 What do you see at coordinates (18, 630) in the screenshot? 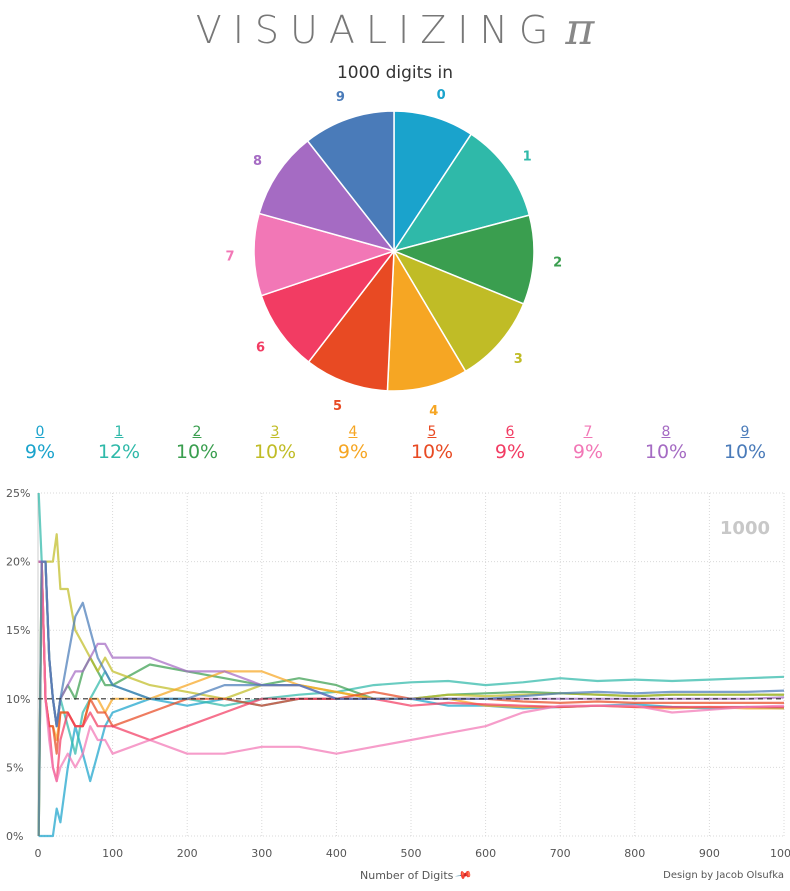
I see `y-tick-label: 15%` at bounding box center [18, 630].